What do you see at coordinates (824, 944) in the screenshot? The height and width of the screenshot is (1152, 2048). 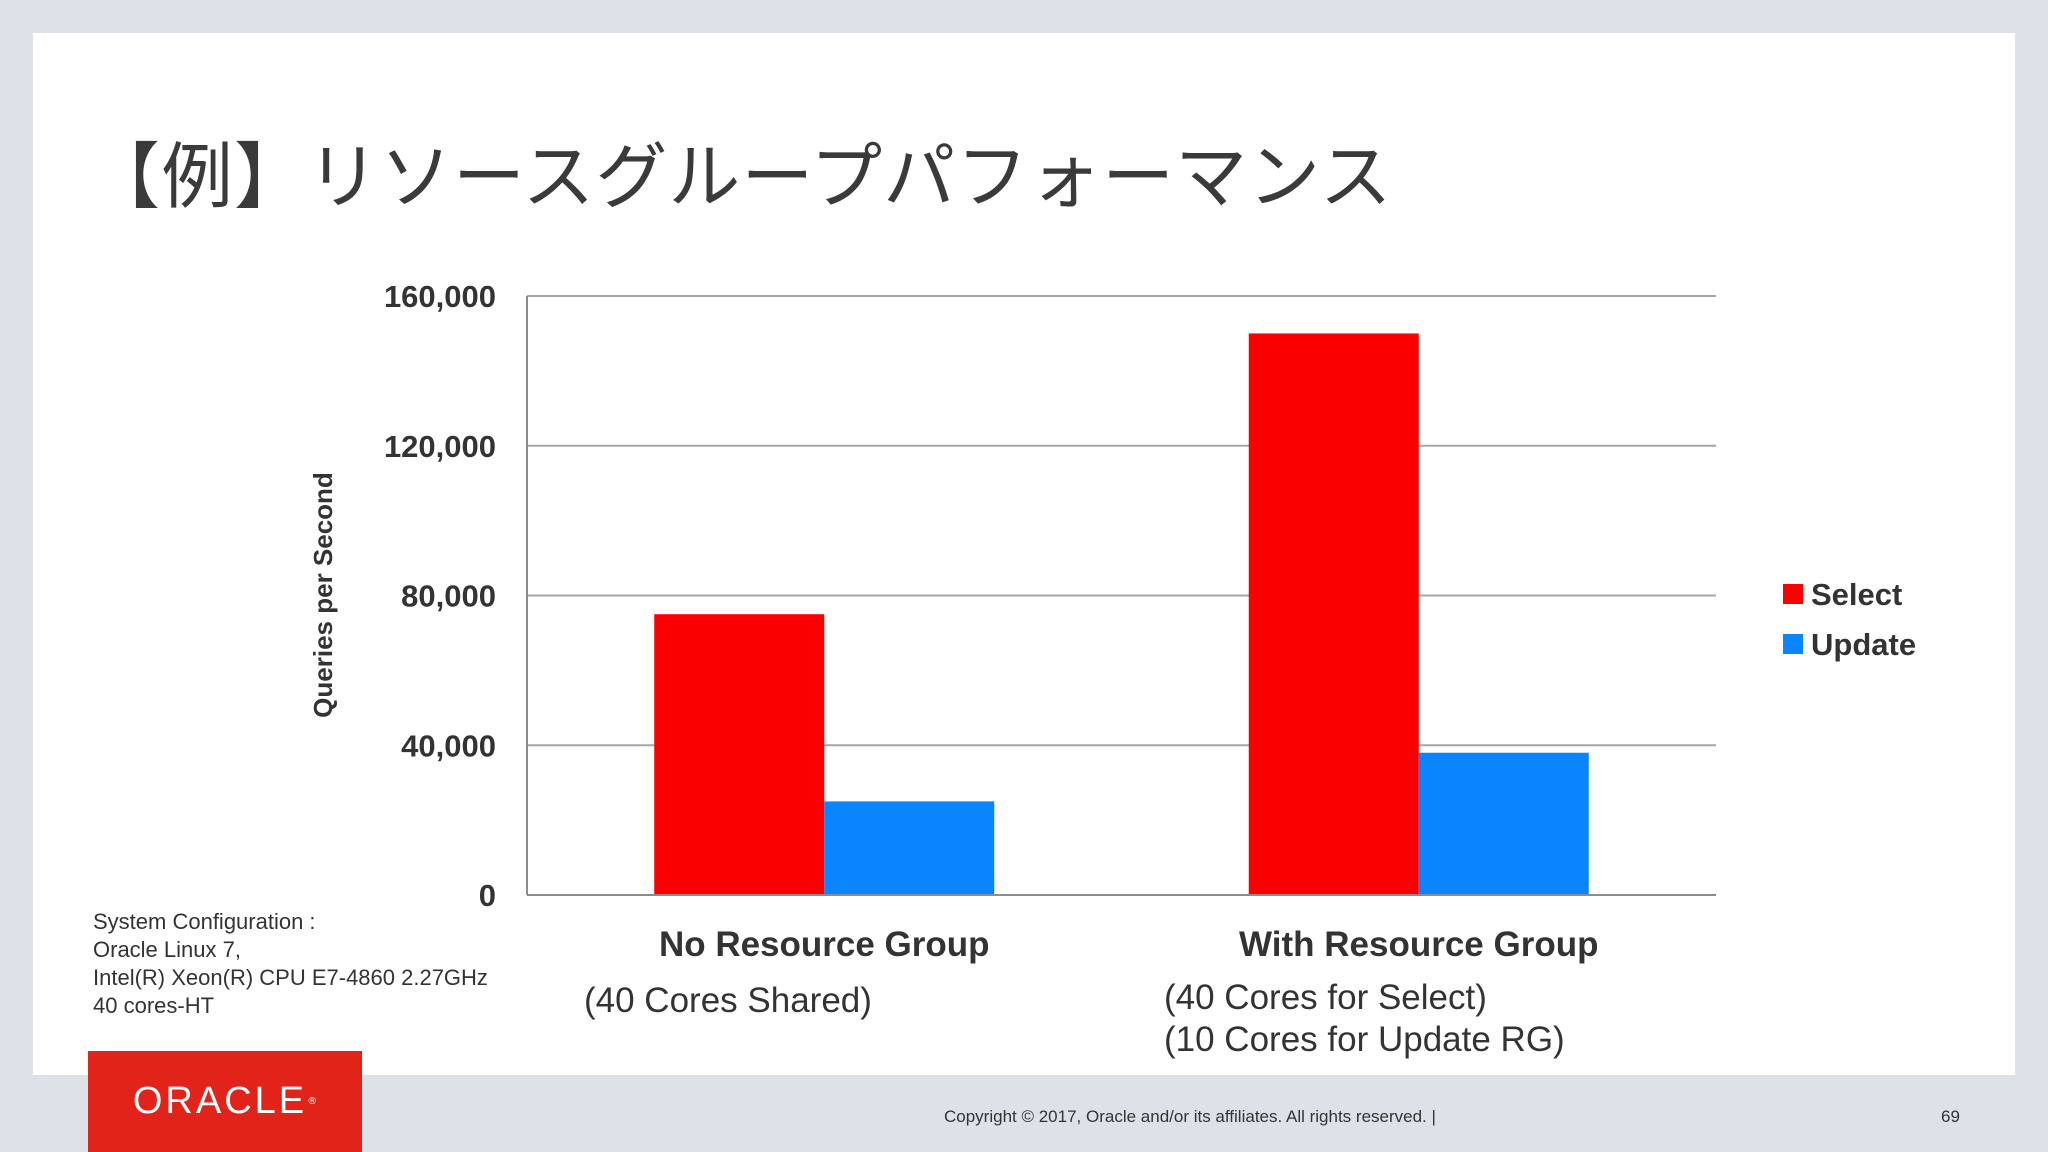 I see `category-label: No Resource Group` at bounding box center [824, 944].